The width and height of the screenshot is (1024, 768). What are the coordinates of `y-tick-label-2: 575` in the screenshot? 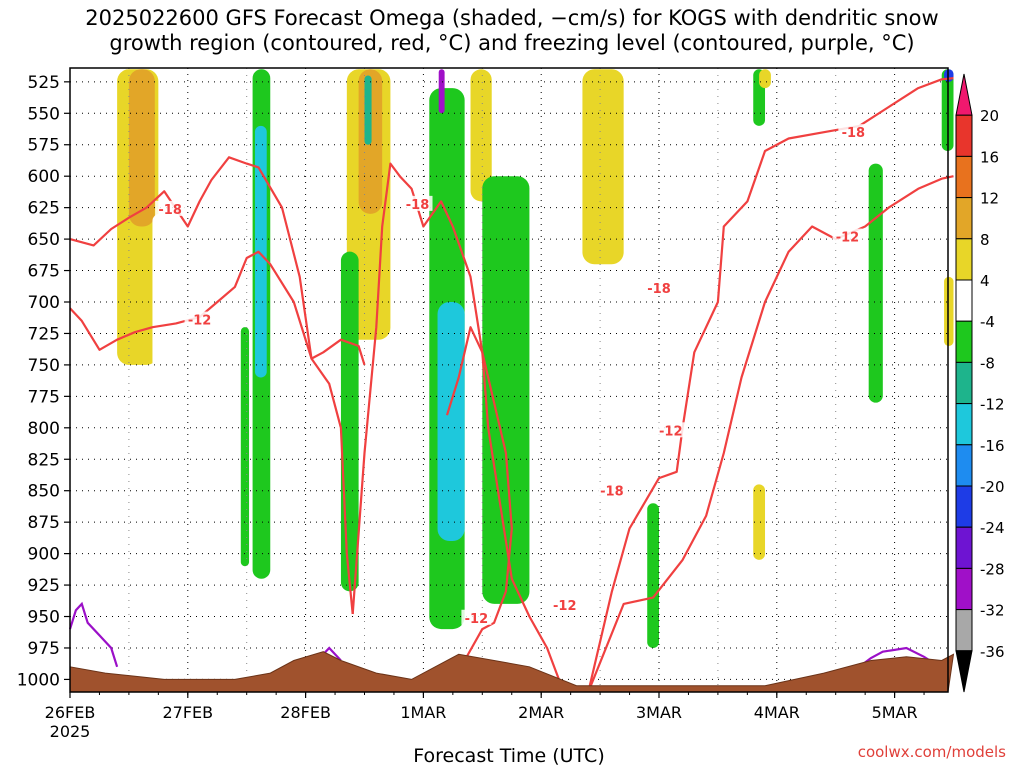 It's located at (44, 146).